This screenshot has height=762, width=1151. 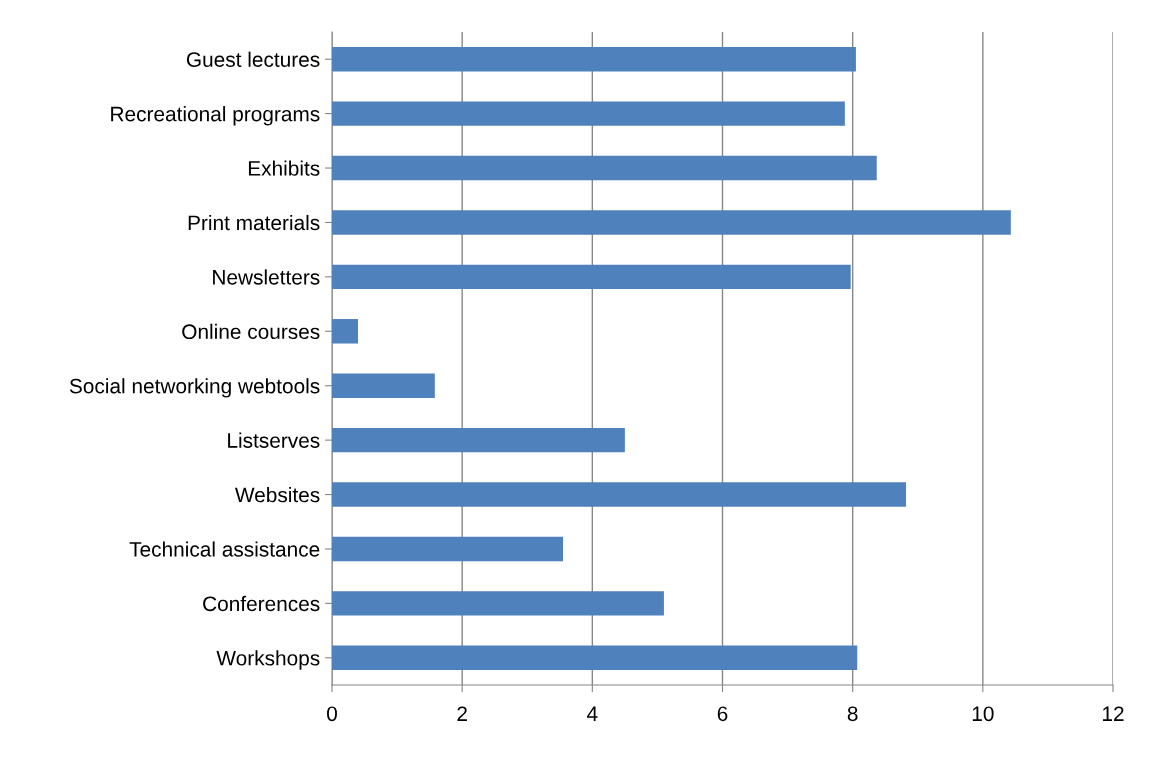 What do you see at coordinates (983, 714) in the screenshot?
I see `x-tick-label: 10` at bounding box center [983, 714].